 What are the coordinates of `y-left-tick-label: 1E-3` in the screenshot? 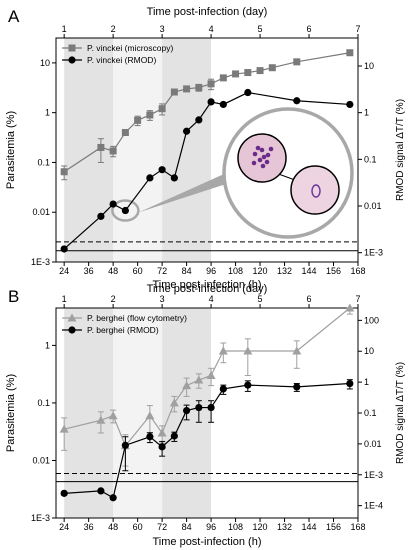 It's located at (40, 262).